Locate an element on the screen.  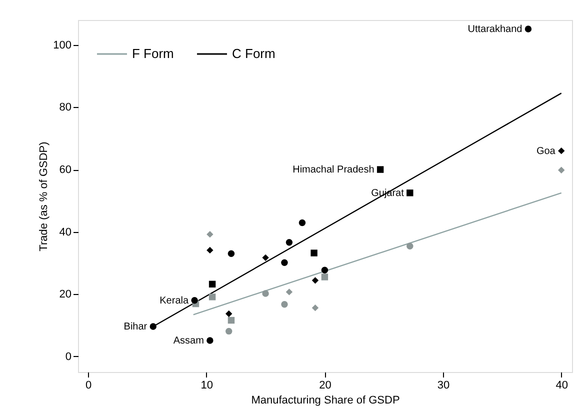
y-axis-title: Trade (as % of GSDP) is located at coordinates (44, 197).